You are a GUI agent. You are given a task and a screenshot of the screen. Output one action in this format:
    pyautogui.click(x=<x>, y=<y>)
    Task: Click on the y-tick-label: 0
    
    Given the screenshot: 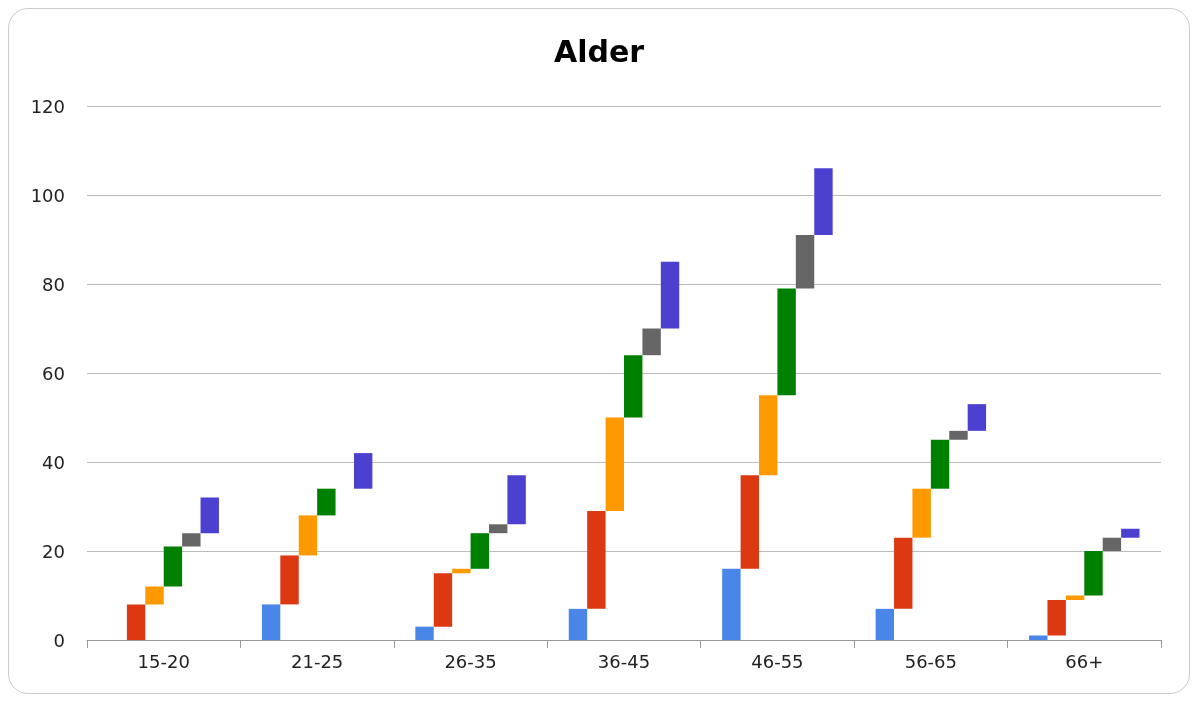 What is the action you would take?
    pyautogui.click(x=59, y=640)
    